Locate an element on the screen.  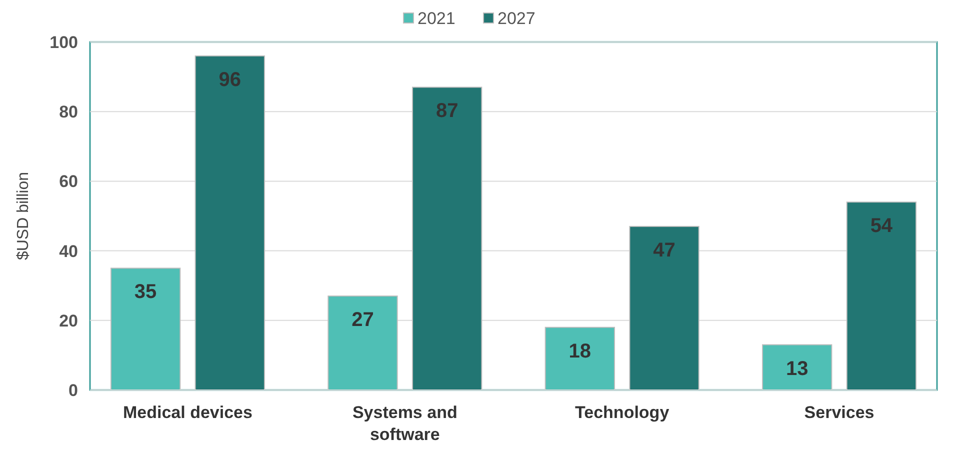
y-tick-label: 0 is located at coordinates (73, 390).